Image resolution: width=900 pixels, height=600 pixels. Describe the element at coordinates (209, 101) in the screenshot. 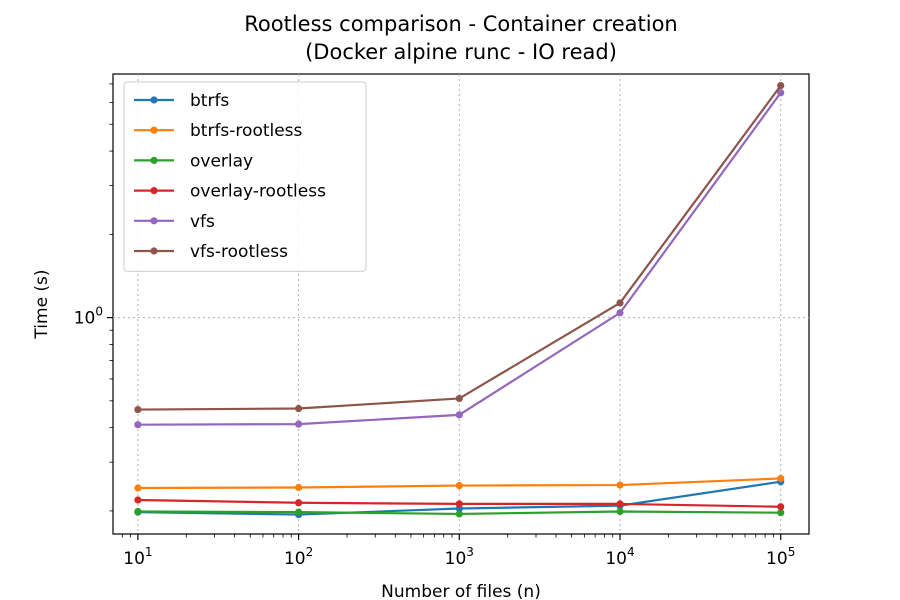

I see `legend-label: btrfs` at that location.